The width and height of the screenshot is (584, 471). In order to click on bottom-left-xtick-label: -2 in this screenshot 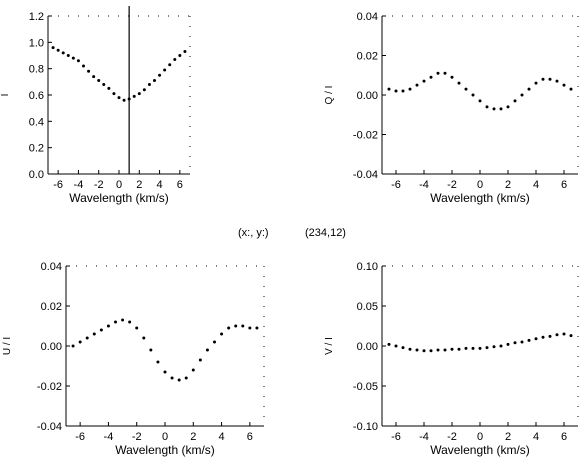, I will do `click(137, 437)`.